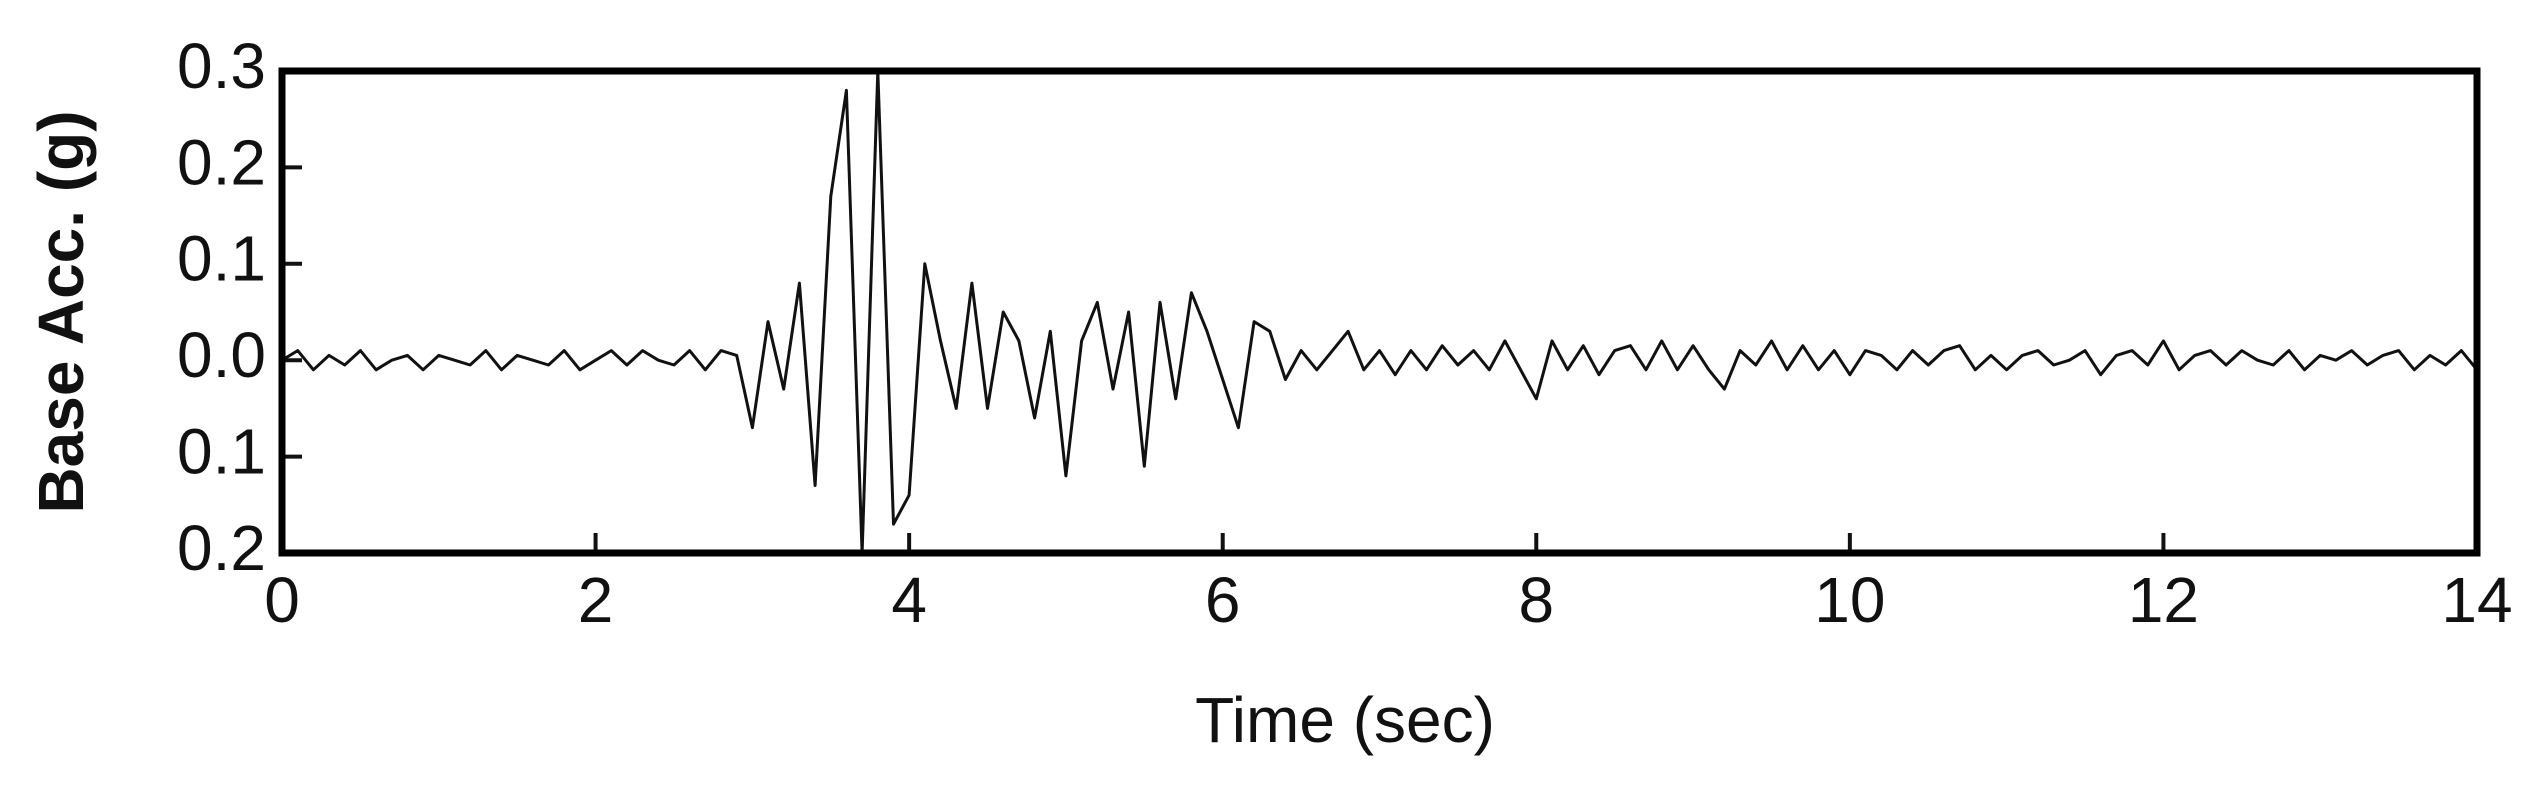  I want to click on x-tick-label: 6, so click(1223, 600).